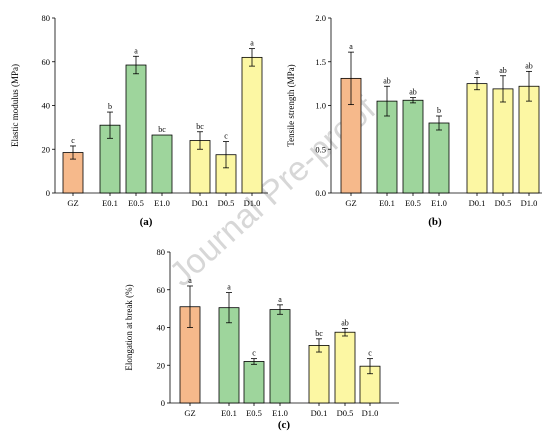  I want to click on panel-label-b: (b), so click(435, 222).